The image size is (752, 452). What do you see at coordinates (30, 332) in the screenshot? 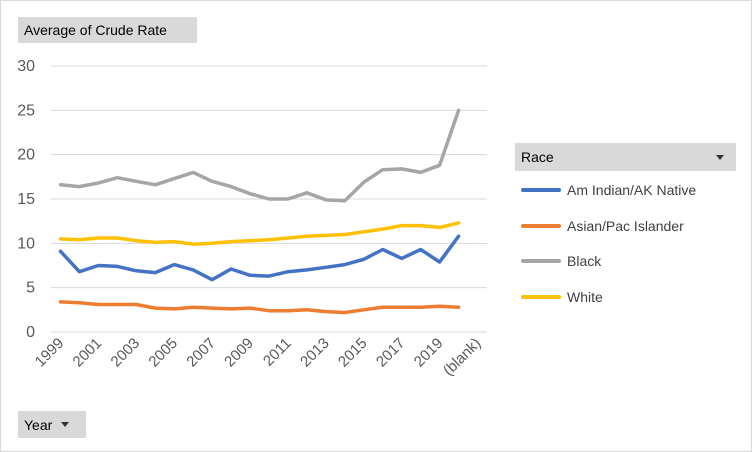
I see `y-tick-label: 0` at bounding box center [30, 332].